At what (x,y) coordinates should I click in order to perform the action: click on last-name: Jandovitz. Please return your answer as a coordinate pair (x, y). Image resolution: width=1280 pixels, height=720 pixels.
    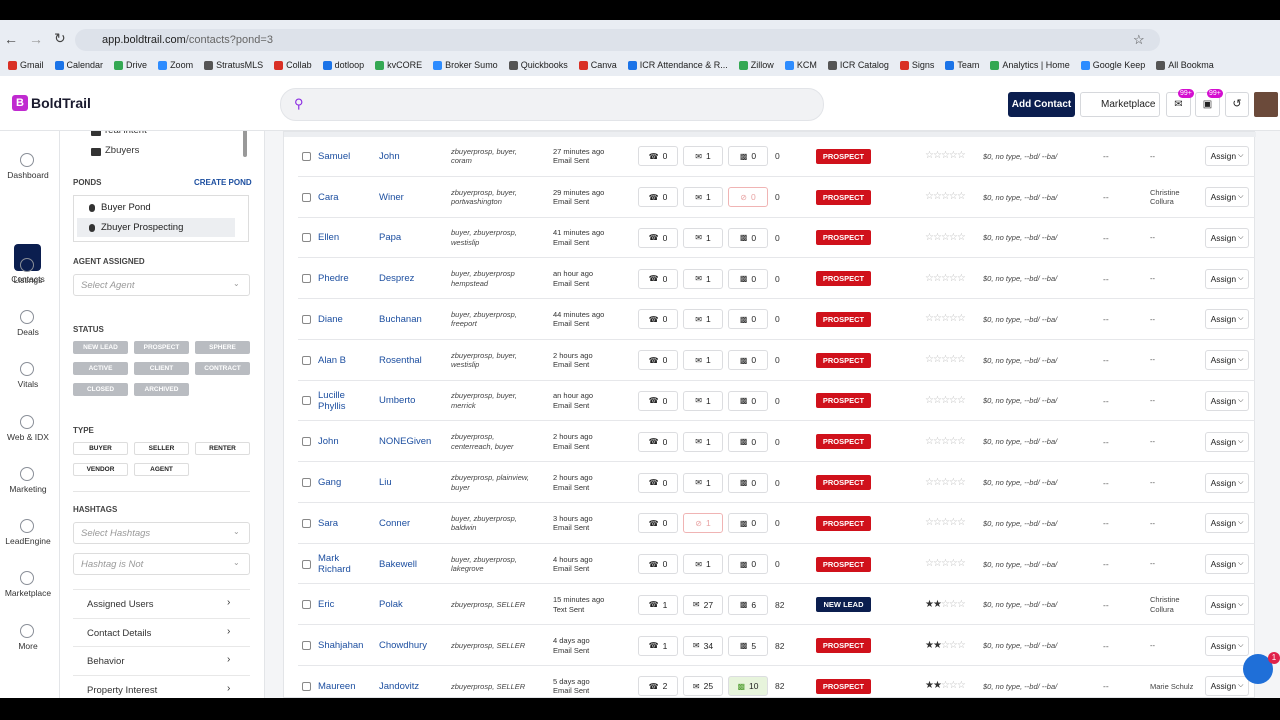
    Looking at the image, I should click on (399, 686).